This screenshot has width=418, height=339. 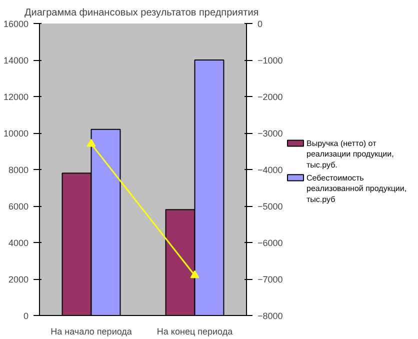 I want to click on y2-tick-label: 0, so click(x=260, y=24).